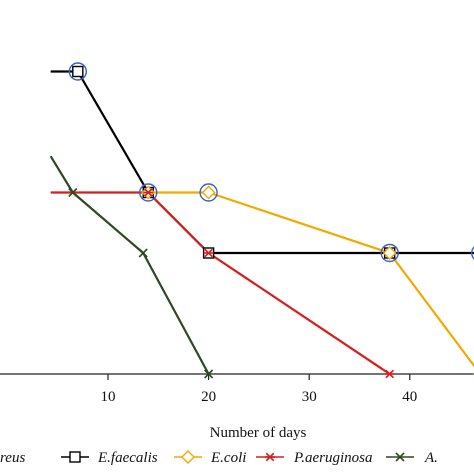 The image size is (474, 474). What do you see at coordinates (309, 397) in the screenshot?
I see `x-tick-label-30: 30` at bounding box center [309, 397].